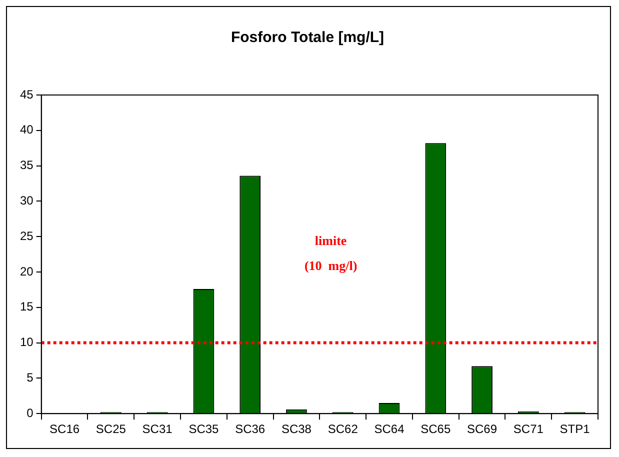  I want to click on y-tick-label: 25, so click(27, 235).